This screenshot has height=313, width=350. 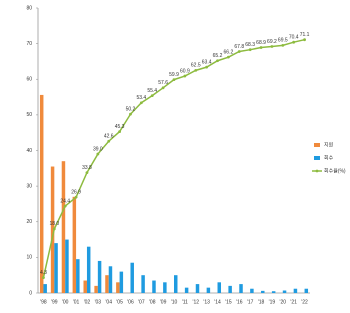 What do you see at coordinates (329, 157) in the screenshot?
I see `legend-label: 회수` at bounding box center [329, 157].